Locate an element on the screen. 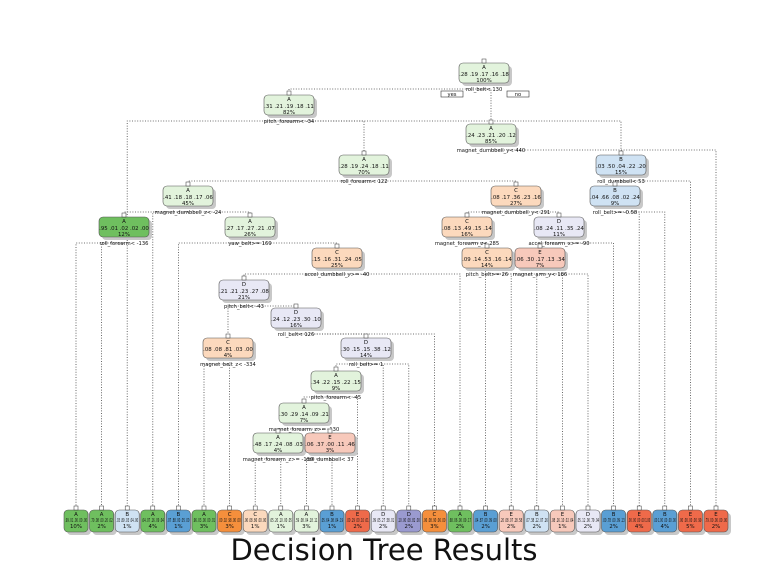 This screenshot has height=576, width=768. leaf-node: B.04 .87 .00 .09 .002% is located at coordinates (487, 520).